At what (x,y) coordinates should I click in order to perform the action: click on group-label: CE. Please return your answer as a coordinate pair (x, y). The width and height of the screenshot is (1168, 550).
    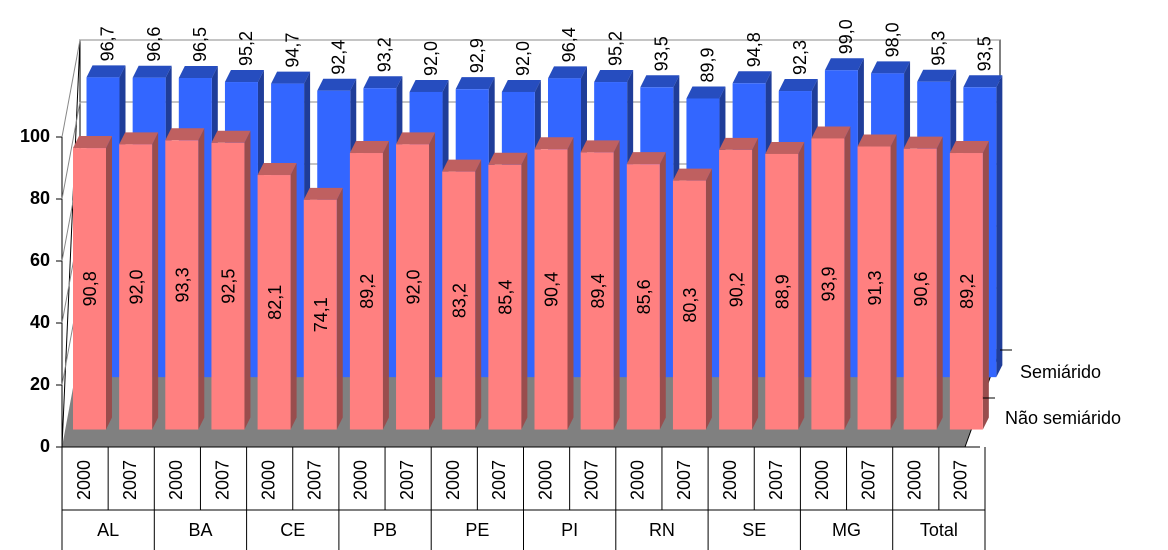
    Looking at the image, I should click on (292, 530).